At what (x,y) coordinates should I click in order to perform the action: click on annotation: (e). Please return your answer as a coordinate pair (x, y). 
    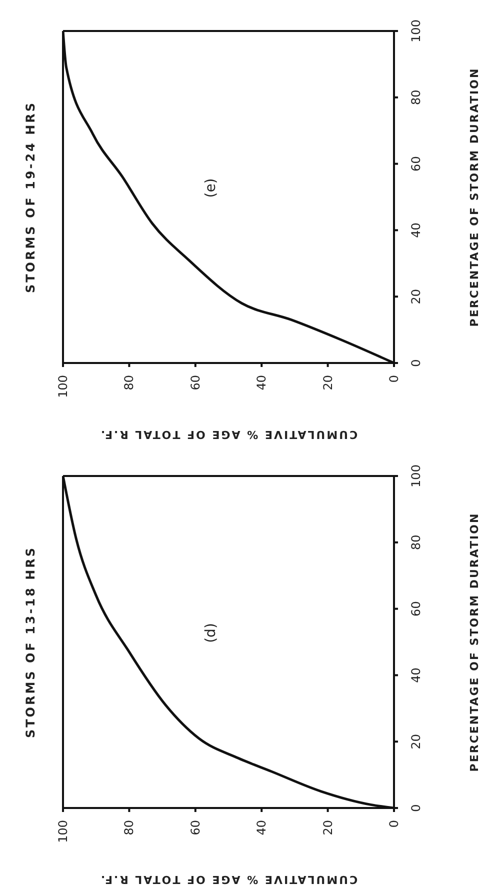
    Looking at the image, I should click on (211, 188).